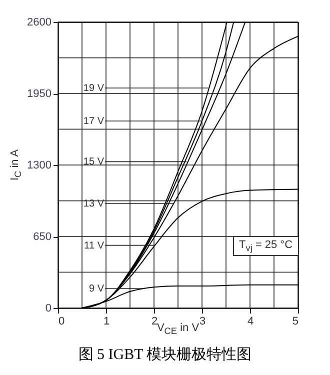 The image size is (330, 375). What do you see at coordinates (154, 322) in the screenshot?
I see `x-tick-label: 2` at bounding box center [154, 322].